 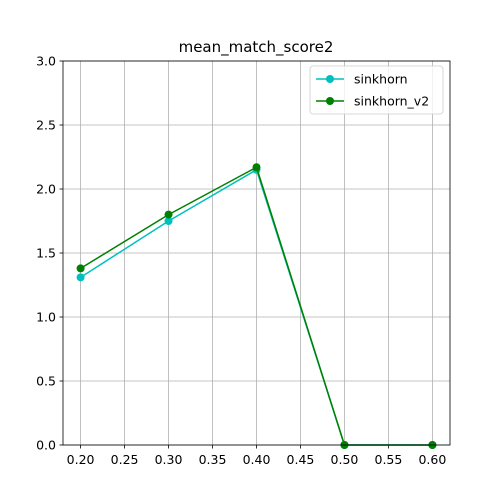 I want to click on chart-title: mean_match_score2, so click(x=256, y=47).